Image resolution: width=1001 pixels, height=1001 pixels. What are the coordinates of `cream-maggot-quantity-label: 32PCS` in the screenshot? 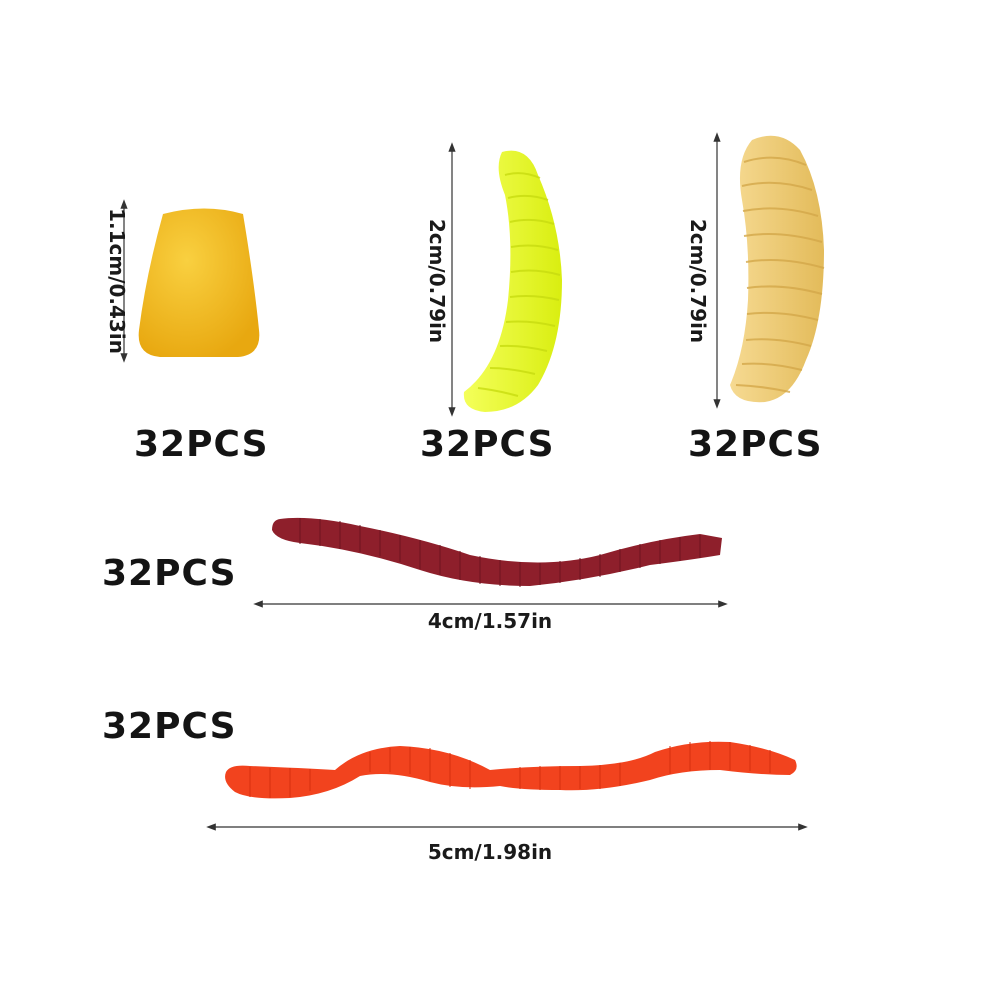 It's located at (755, 444).